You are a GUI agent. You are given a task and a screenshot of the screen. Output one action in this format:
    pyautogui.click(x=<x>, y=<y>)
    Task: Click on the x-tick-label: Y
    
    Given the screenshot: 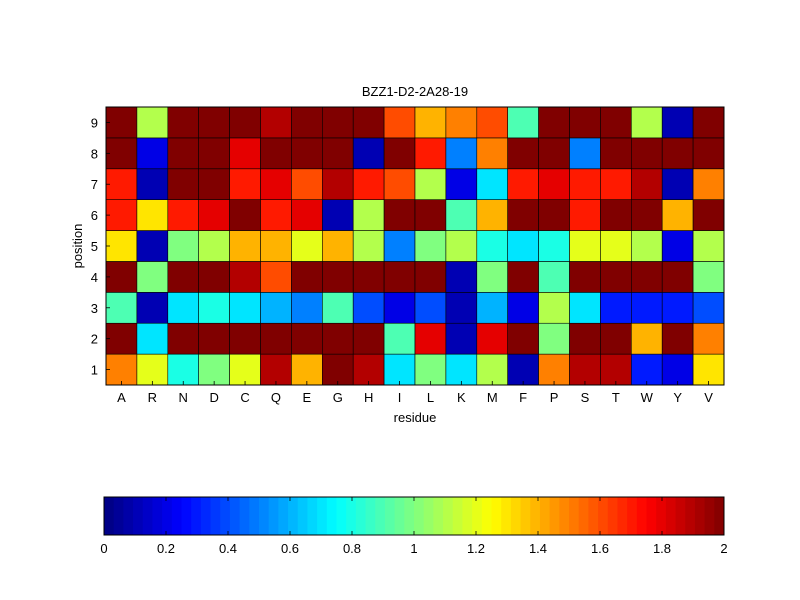 What is the action you would take?
    pyautogui.click(x=677, y=397)
    